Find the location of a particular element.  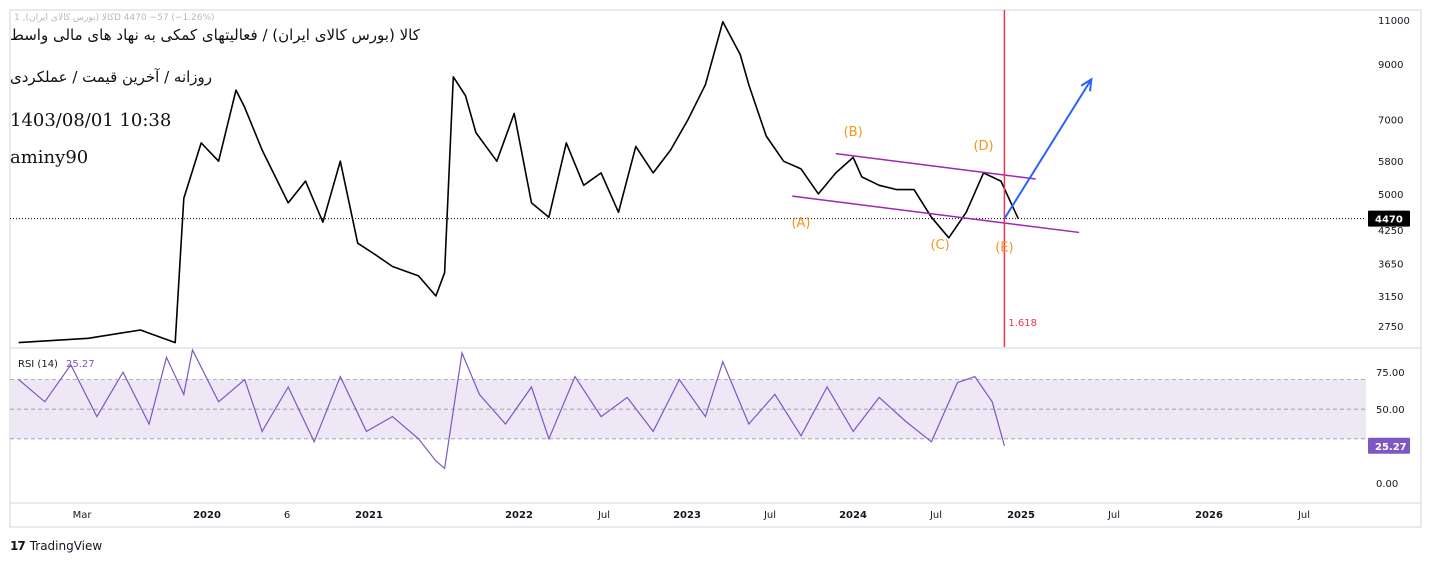

time-tick-label: 2021 is located at coordinates (369, 515).